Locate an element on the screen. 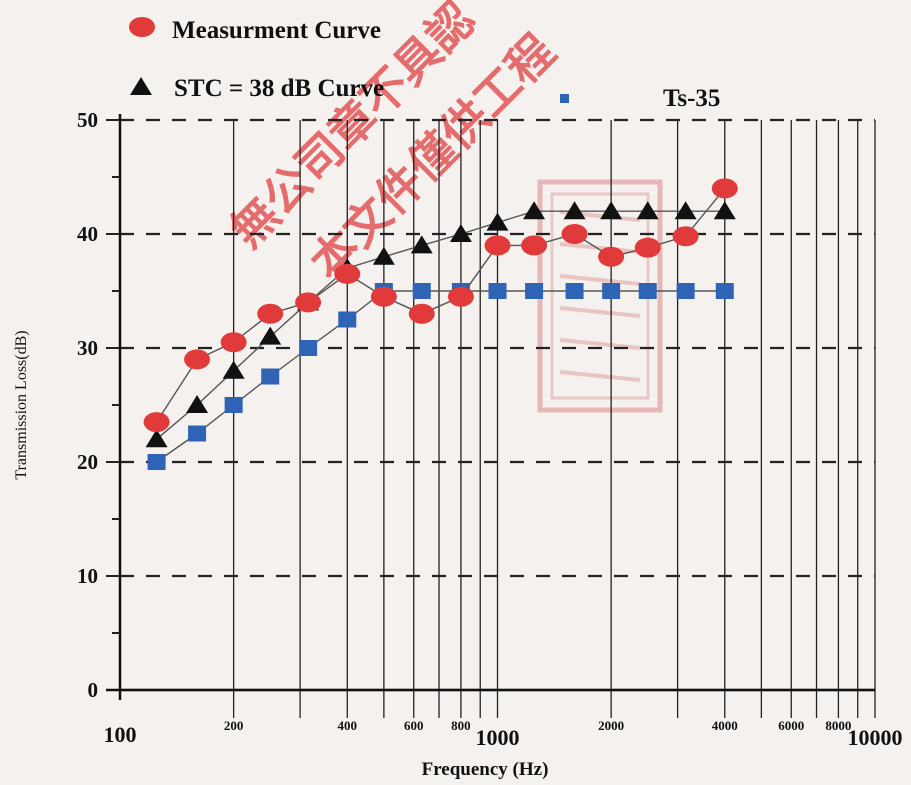 The image size is (911, 785). x-tick-label: 800 is located at coordinates (461, 725).